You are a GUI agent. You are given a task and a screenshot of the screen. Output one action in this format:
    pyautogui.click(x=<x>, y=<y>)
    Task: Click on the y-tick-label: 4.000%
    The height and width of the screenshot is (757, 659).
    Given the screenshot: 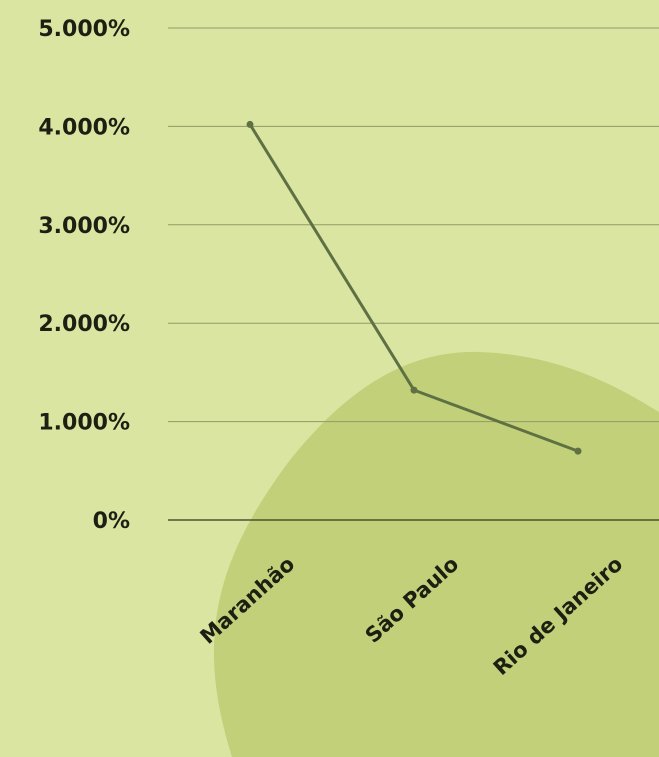 What is the action you would take?
    pyautogui.click(x=84, y=127)
    